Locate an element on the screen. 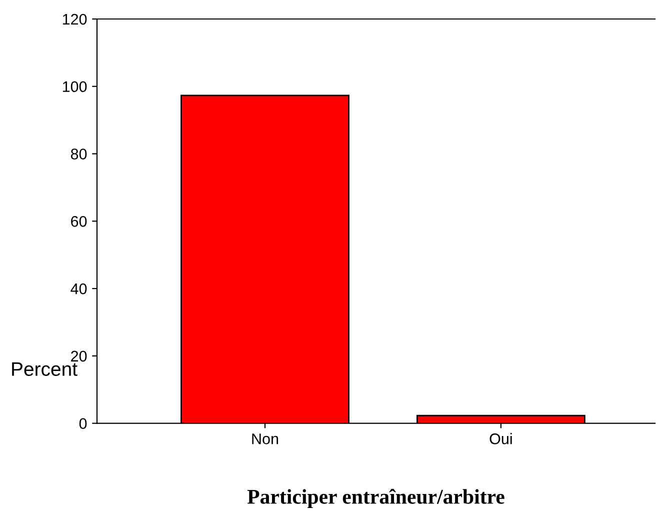  y-tick-label: 100 is located at coordinates (74, 86).